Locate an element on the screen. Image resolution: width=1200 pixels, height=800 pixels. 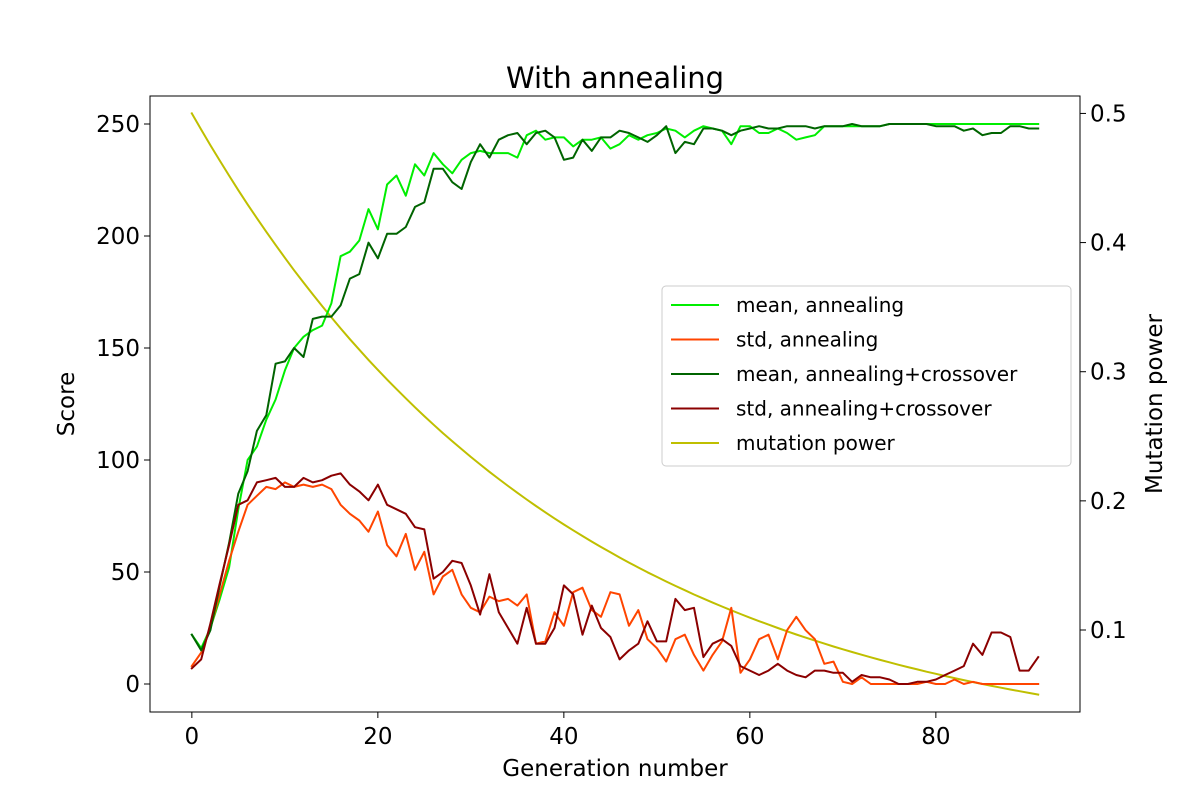
legend-label: mean, annealing+crossover is located at coordinates (877, 374).